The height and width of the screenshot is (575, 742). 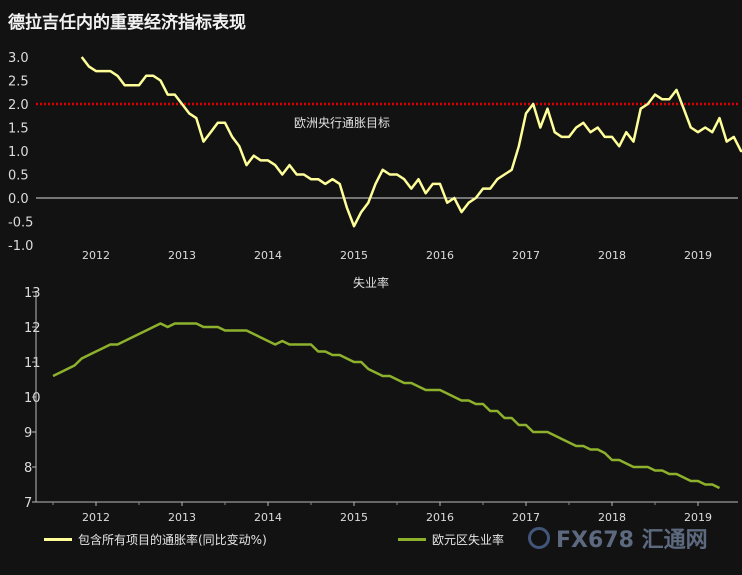 What do you see at coordinates (28, 503) in the screenshot?
I see `y-tick-label: 7` at bounding box center [28, 503].